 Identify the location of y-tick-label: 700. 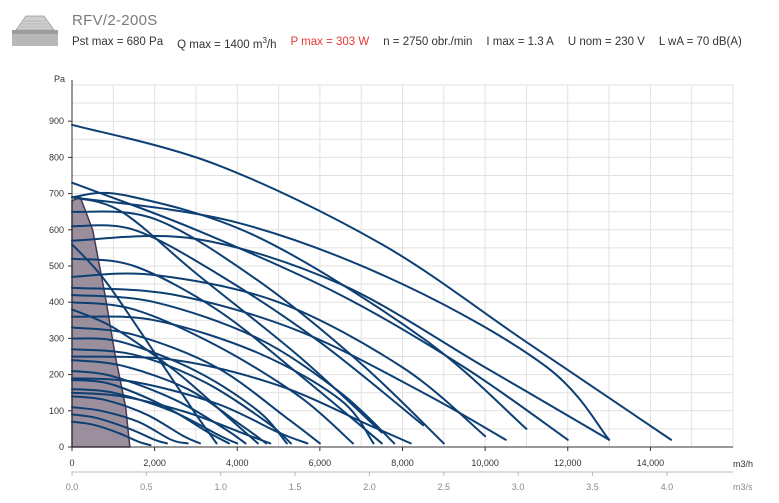
(56, 194).